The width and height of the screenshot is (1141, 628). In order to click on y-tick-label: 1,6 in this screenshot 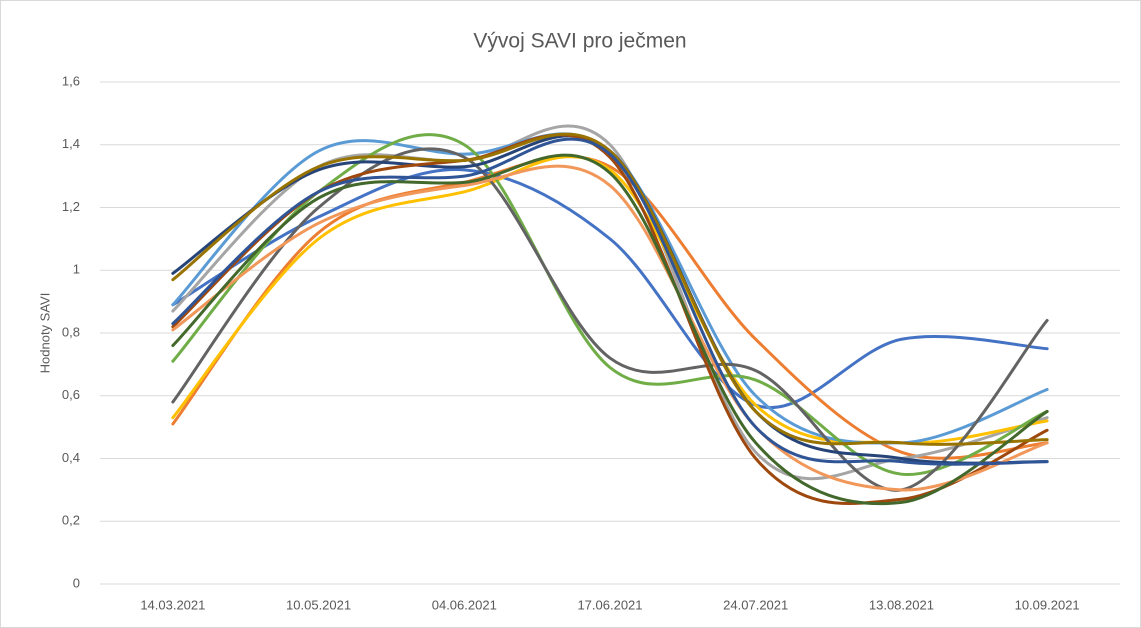, I will do `click(71, 80)`.